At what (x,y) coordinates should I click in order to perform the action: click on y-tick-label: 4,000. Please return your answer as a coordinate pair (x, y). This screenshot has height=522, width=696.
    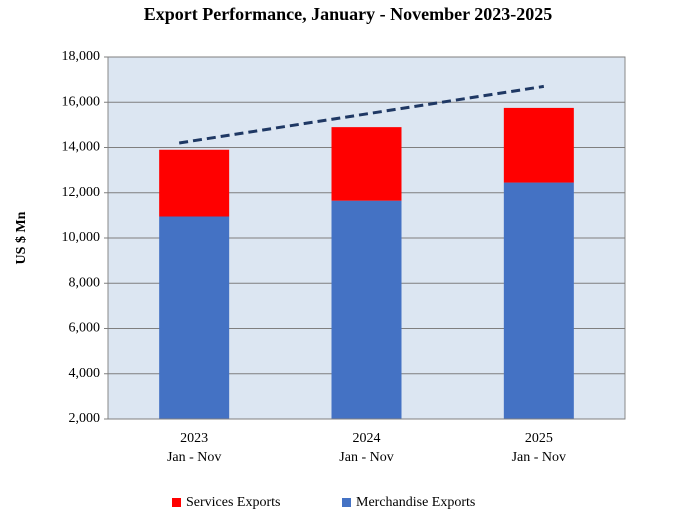
    Looking at the image, I should click on (85, 373).